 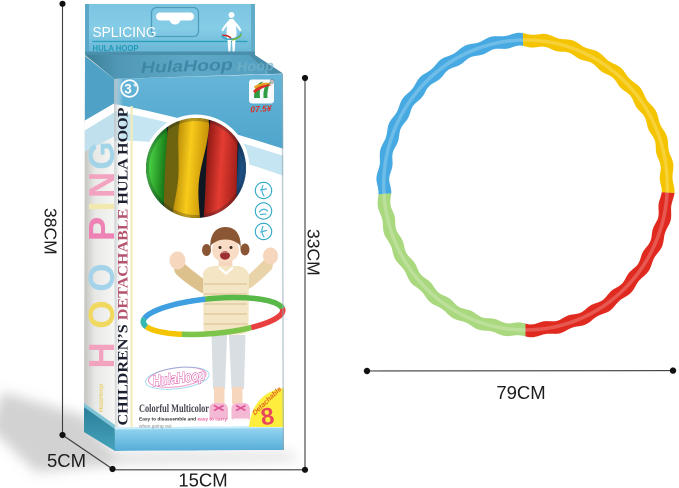 What do you see at coordinates (155, 427) in the screenshot?
I see `svg-text: when going out` at bounding box center [155, 427].